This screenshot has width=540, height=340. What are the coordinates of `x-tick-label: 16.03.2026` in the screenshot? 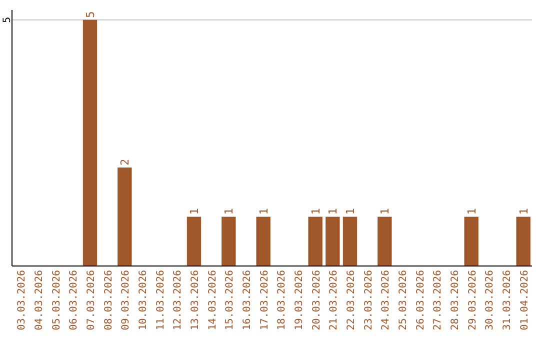 It's located at (247, 300).